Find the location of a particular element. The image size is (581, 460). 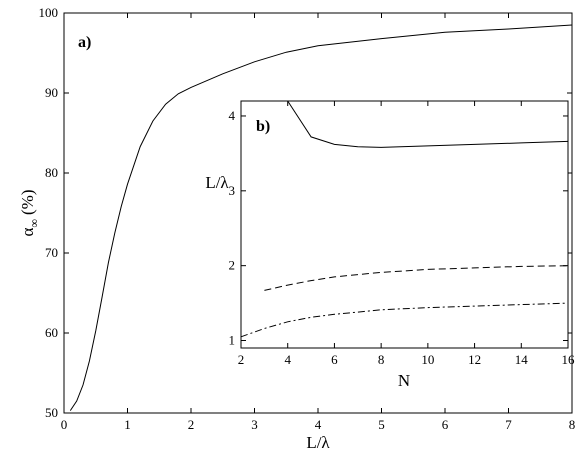

inset-x-tick-label: 10 is located at coordinates (427, 359).